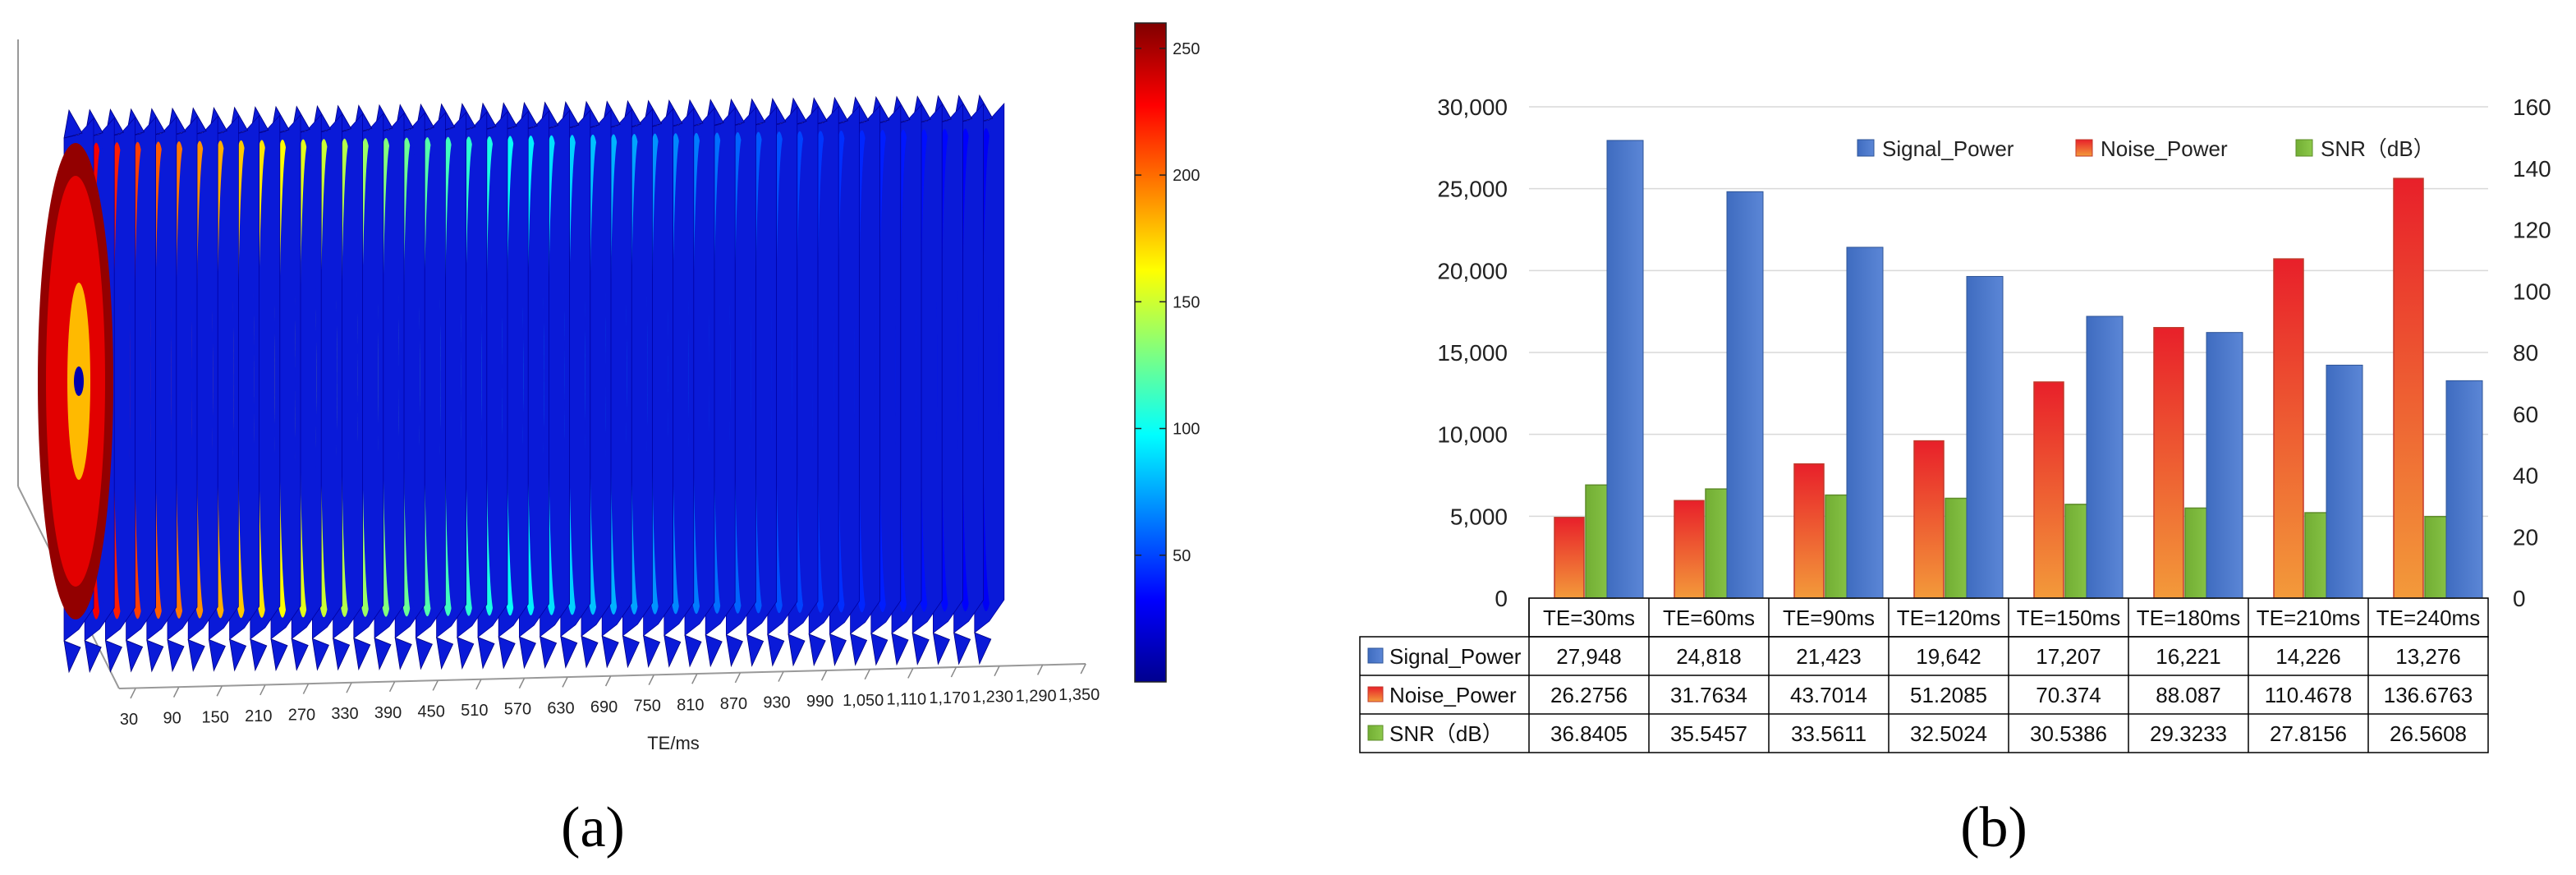  Describe the element at coordinates (2308, 733) in the screenshot. I see `table-cell: 27.8156` at that location.